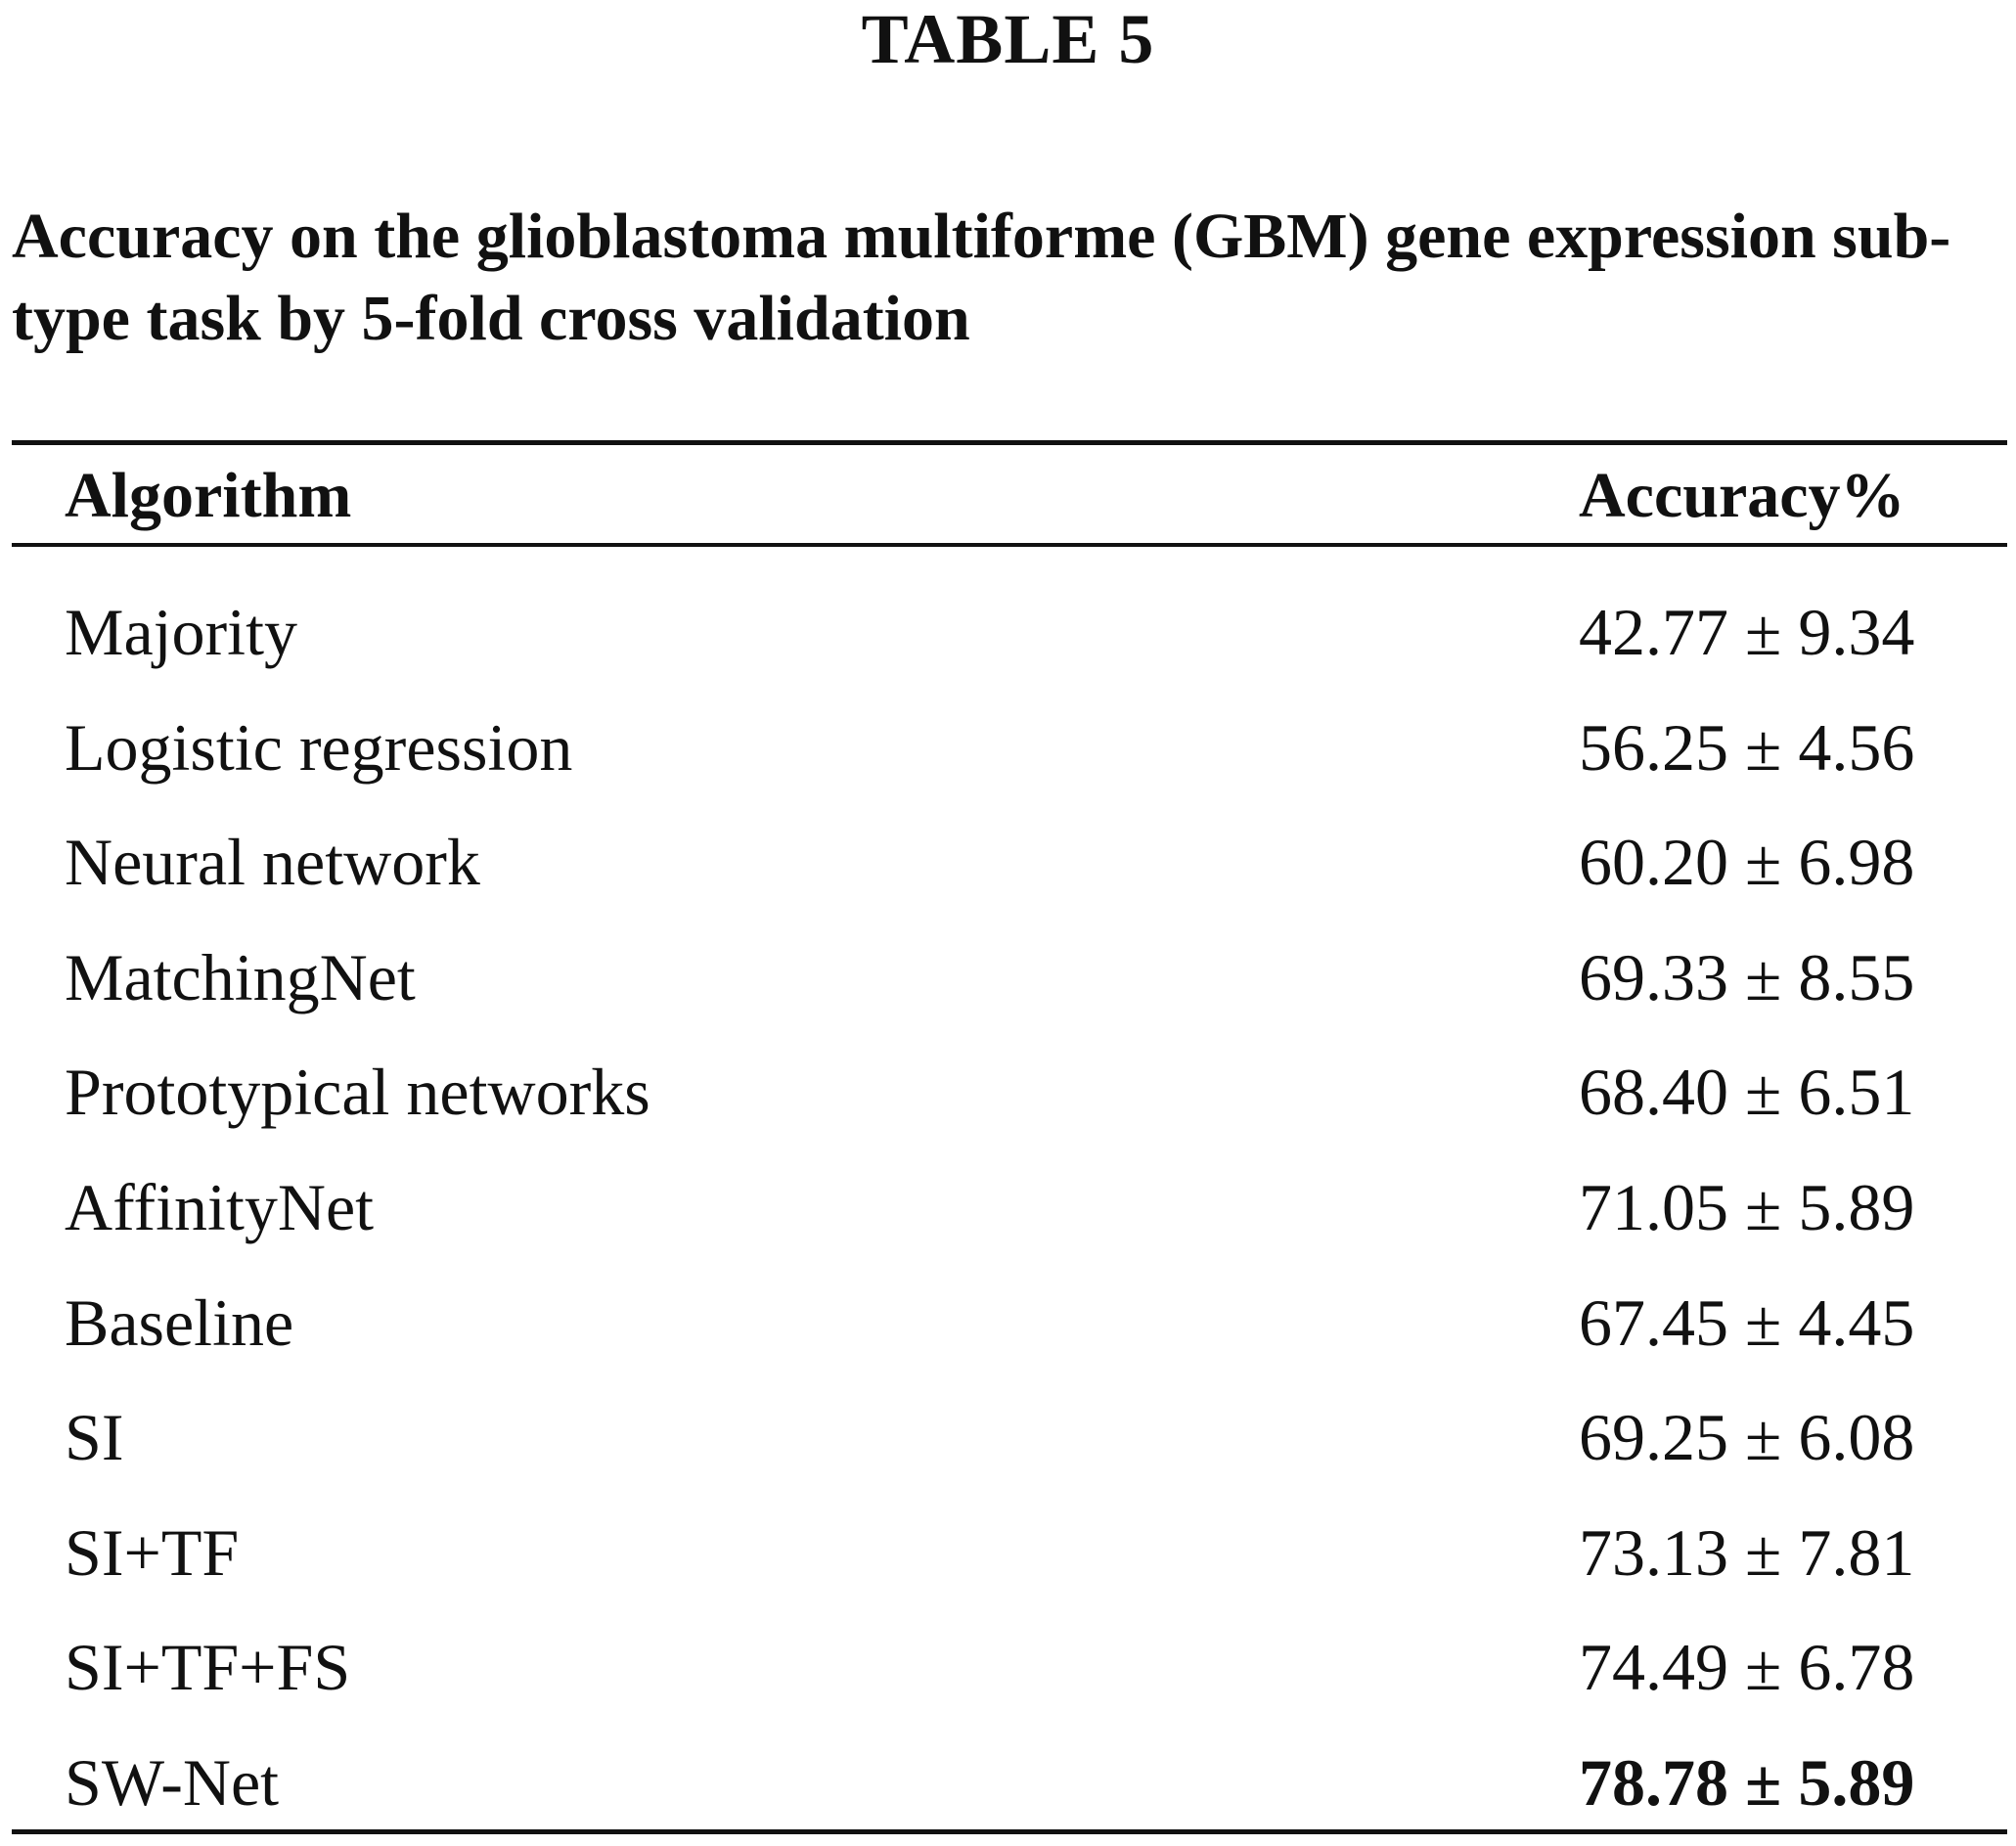  Describe the element at coordinates (220, 1207) in the screenshot. I see `algorithm-cell: AffinityNet` at that location.